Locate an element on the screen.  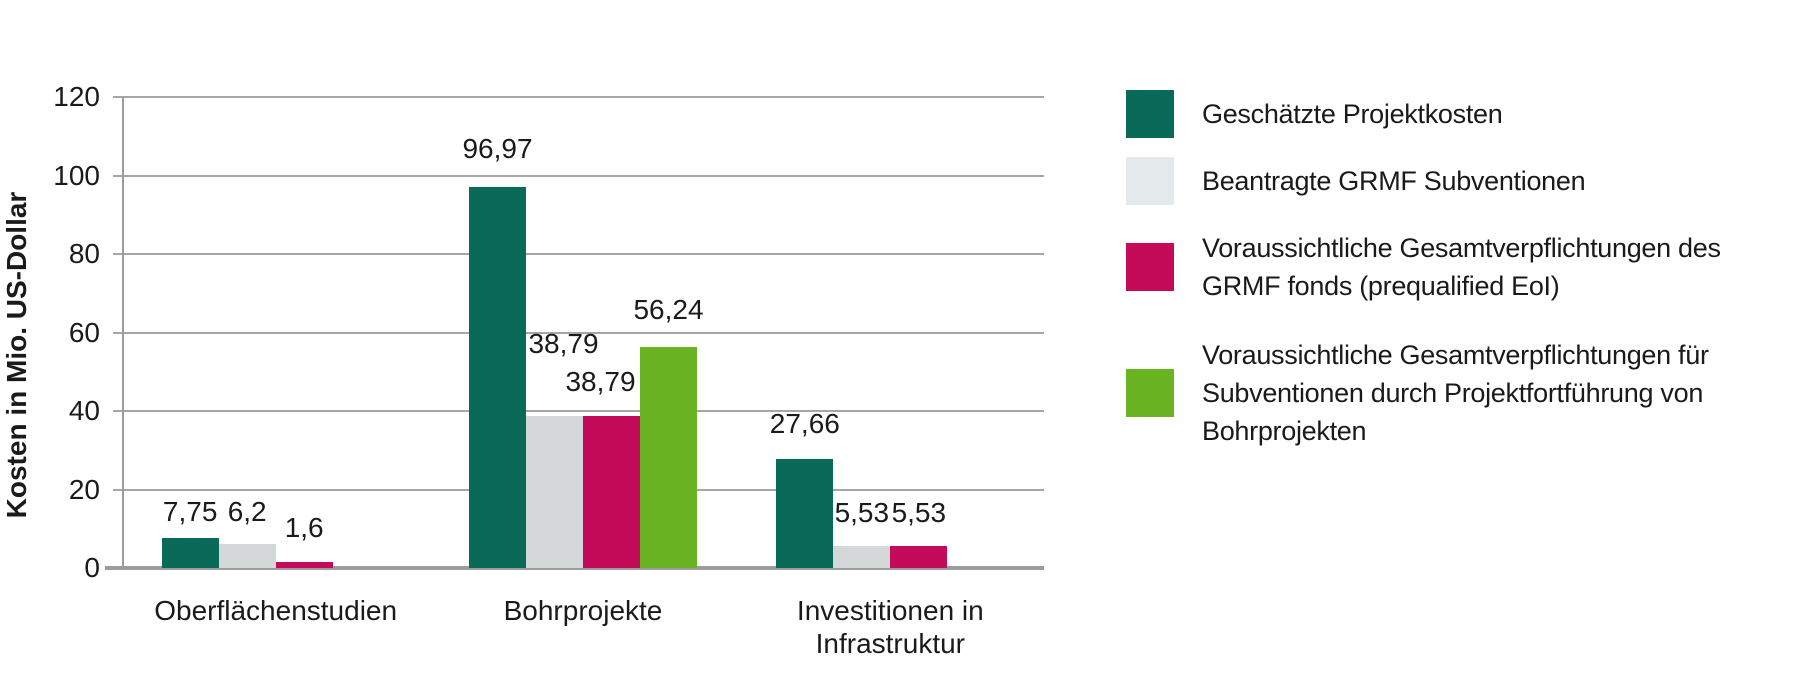
y-tick-label: 40 is located at coordinates (84, 410).